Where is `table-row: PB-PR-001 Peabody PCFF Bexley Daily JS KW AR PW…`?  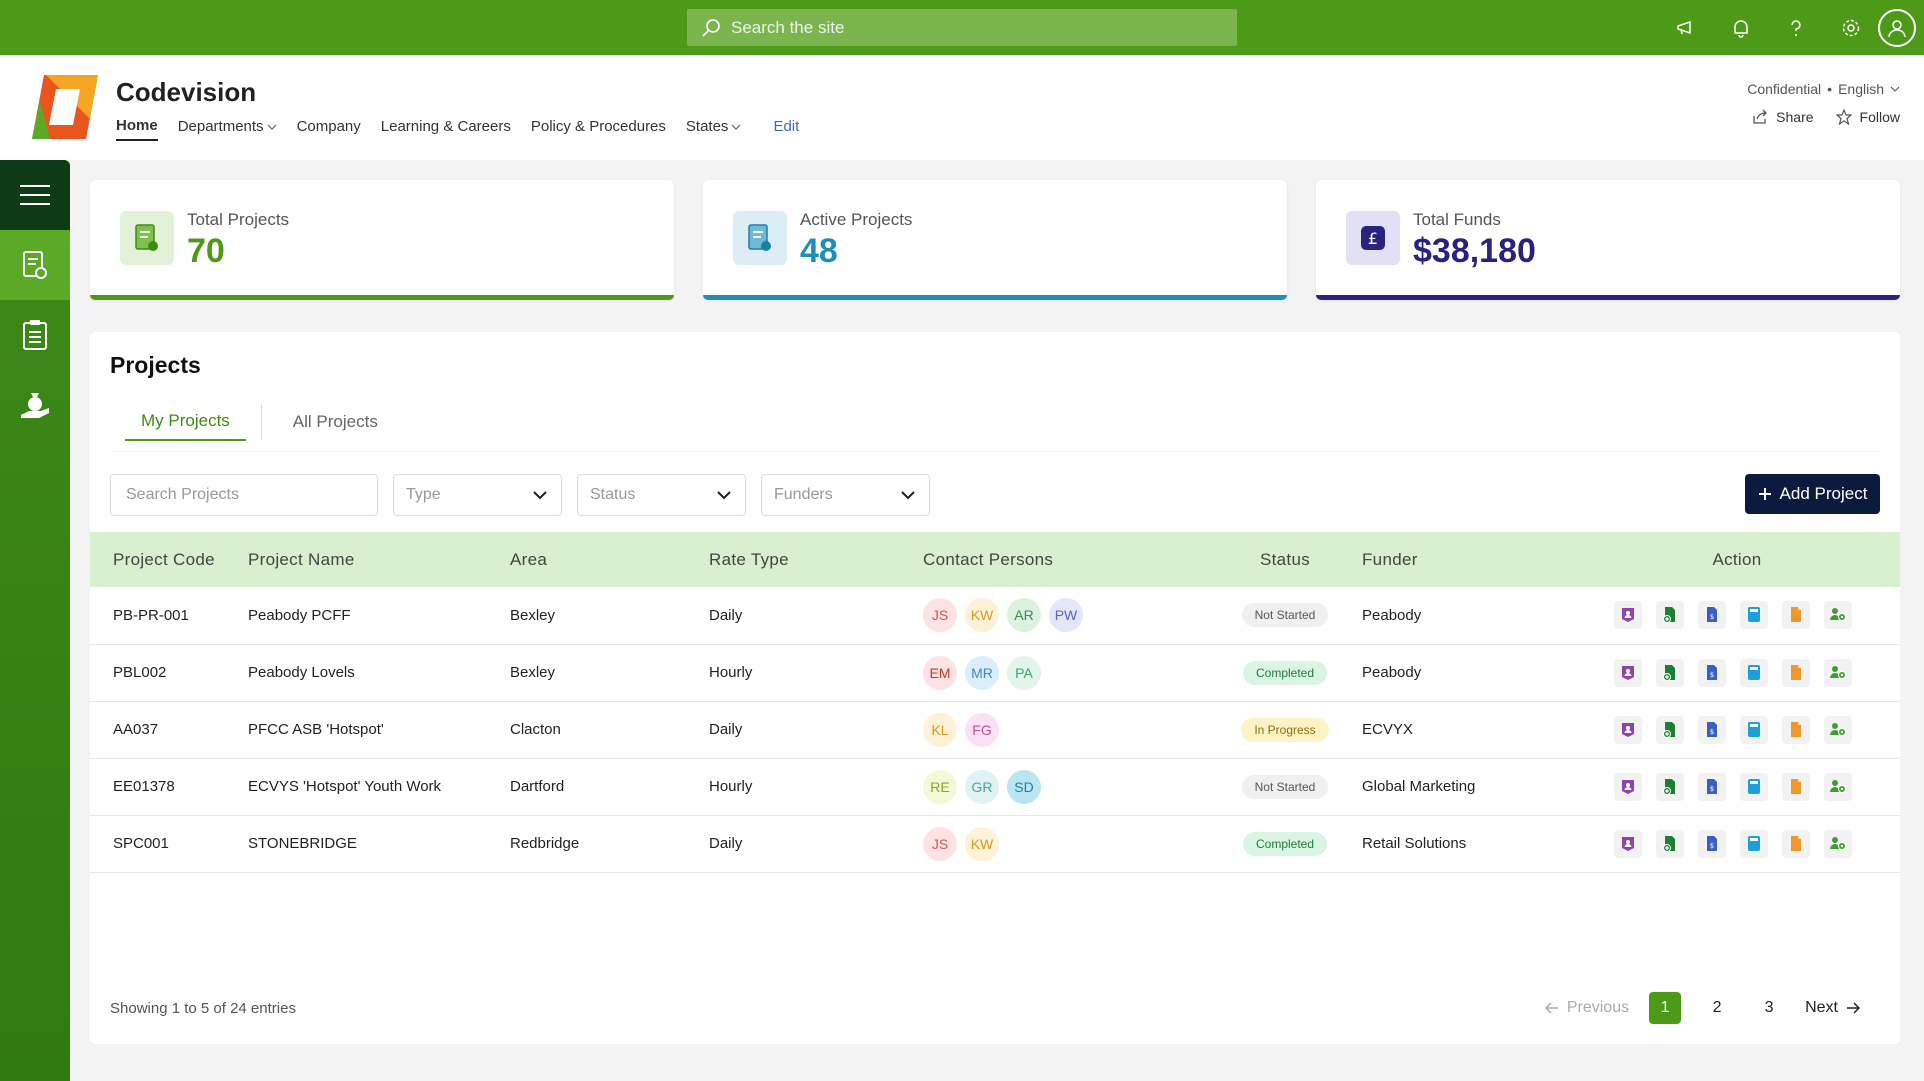 table-row: PB-PR-001 Peabody PCFF Bexley Daily JS KW AR PW… is located at coordinates (995, 616).